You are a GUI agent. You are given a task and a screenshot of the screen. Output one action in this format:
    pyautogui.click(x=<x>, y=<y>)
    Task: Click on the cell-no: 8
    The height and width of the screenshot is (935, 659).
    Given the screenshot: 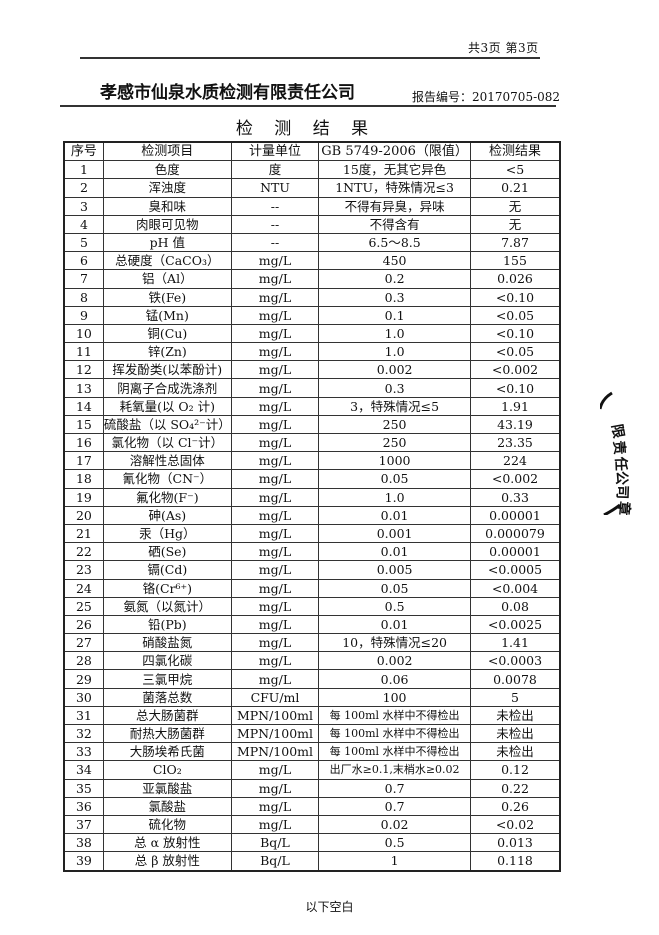 What is the action you would take?
    pyautogui.click(x=83, y=297)
    